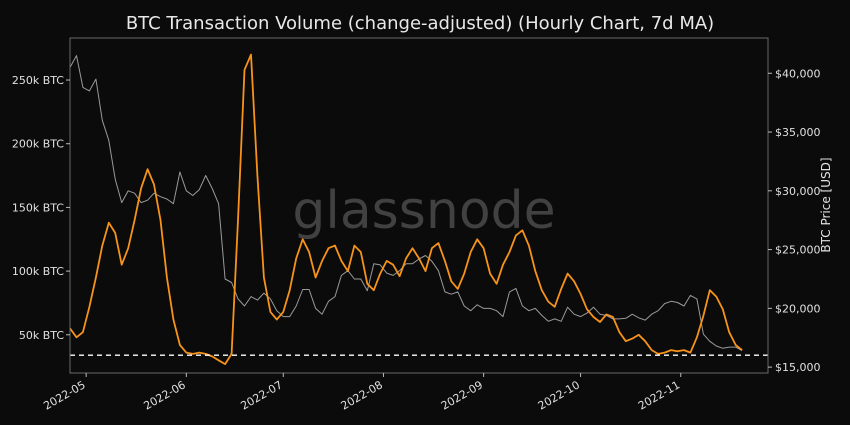  Describe the element at coordinates (38, 80) in the screenshot. I see `left-tick-label: 250k BTC` at that location.